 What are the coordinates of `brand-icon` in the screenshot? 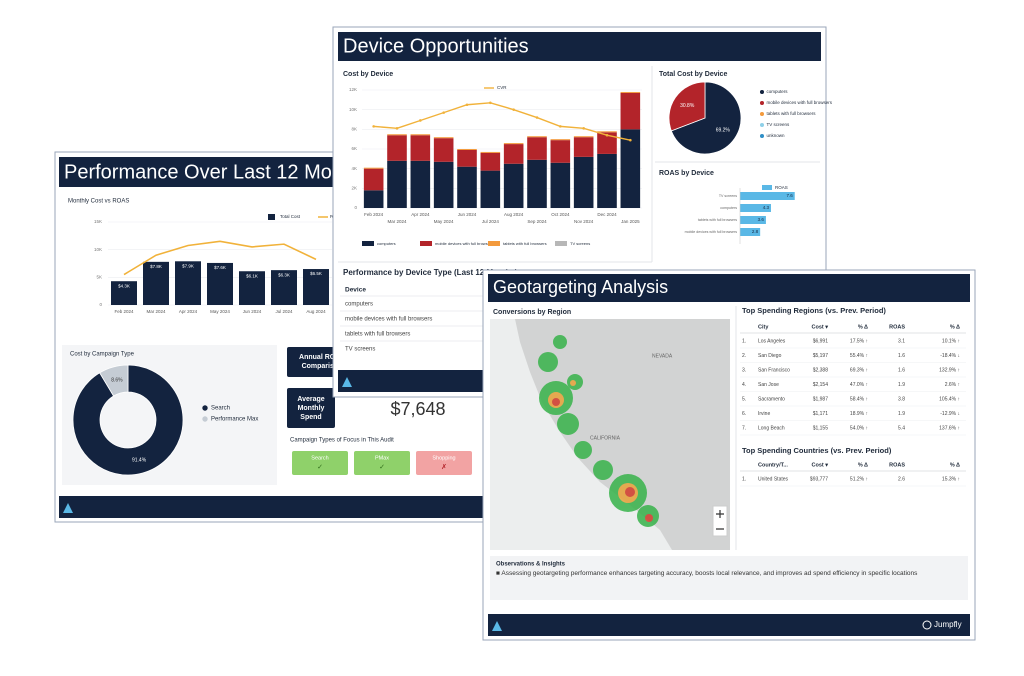 It's located at (927, 625).